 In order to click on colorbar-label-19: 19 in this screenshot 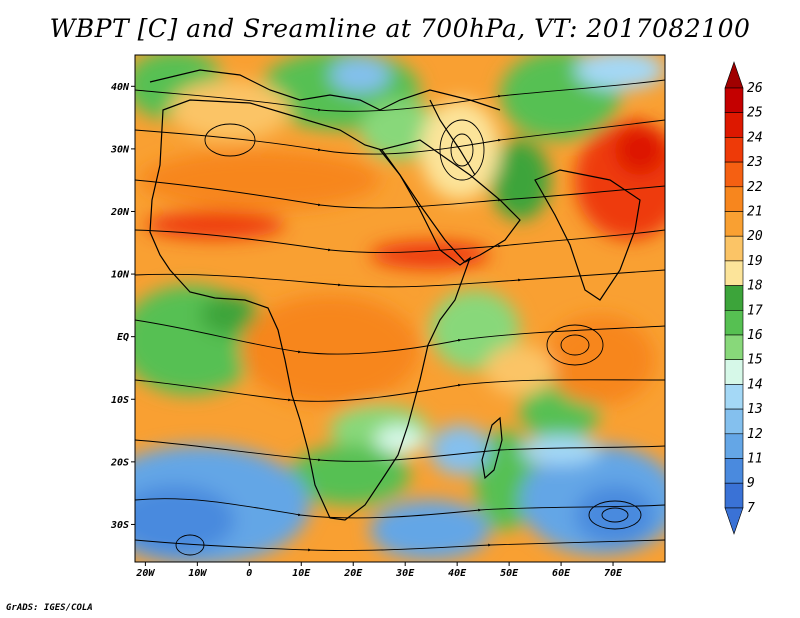, I will do `click(755, 261)`.